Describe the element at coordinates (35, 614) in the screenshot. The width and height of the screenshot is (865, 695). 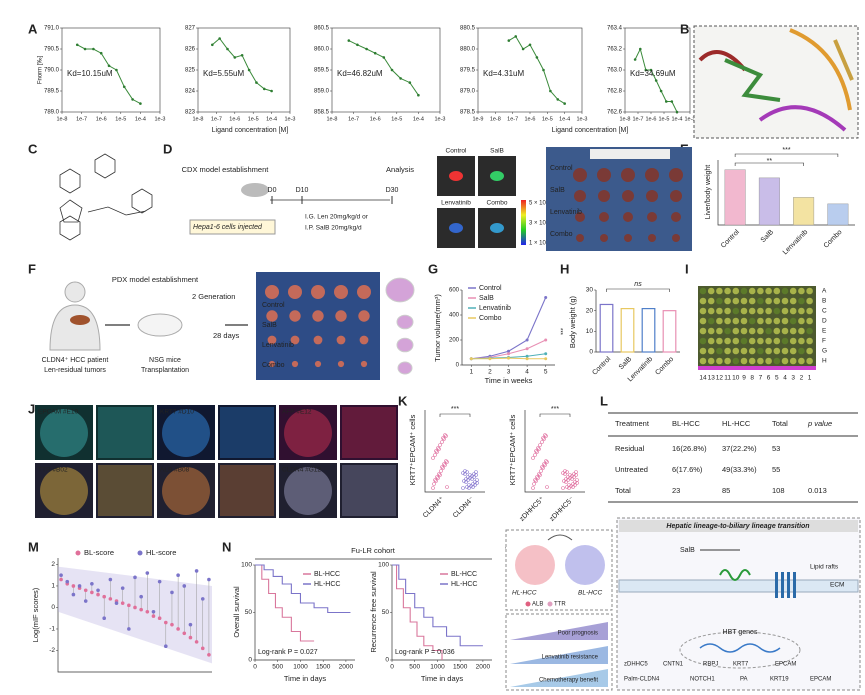
I see `axis-label: Log(mIF scores)` at that location.